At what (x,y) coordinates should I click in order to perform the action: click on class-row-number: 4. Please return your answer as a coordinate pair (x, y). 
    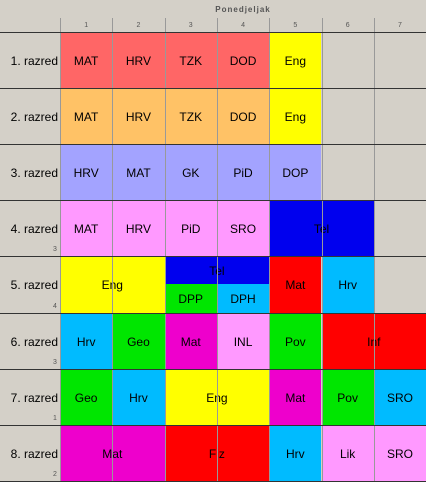
    Looking at the image, I should click on (55, 306).